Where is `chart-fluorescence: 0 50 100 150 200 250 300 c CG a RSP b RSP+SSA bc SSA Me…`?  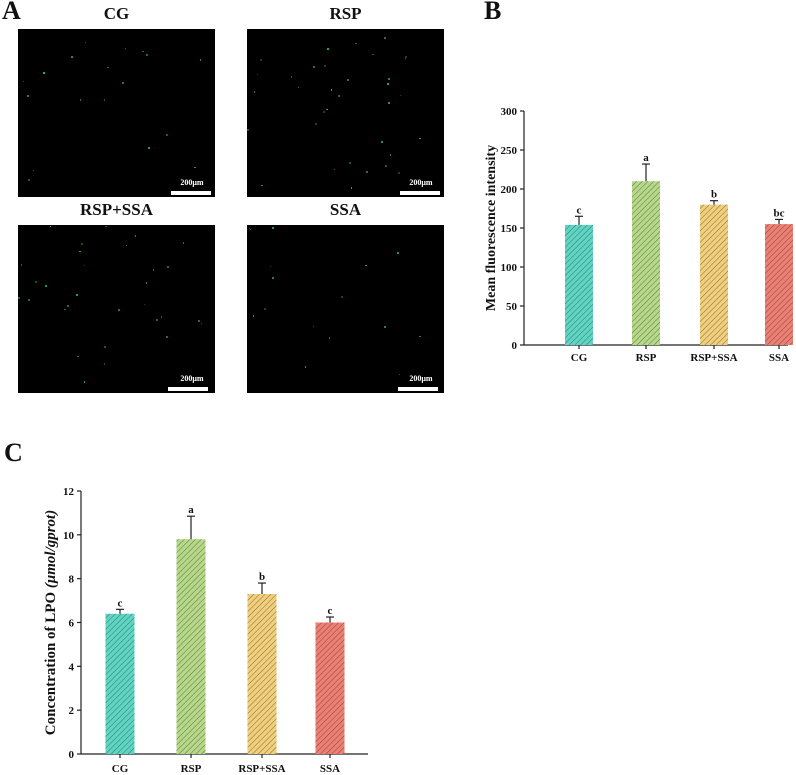 chart-fluorescence: 0 50 100 150 200 250 300 c CG a RSP b RSP+SSA bc SSA Me… is located at coordinates (638, 235).